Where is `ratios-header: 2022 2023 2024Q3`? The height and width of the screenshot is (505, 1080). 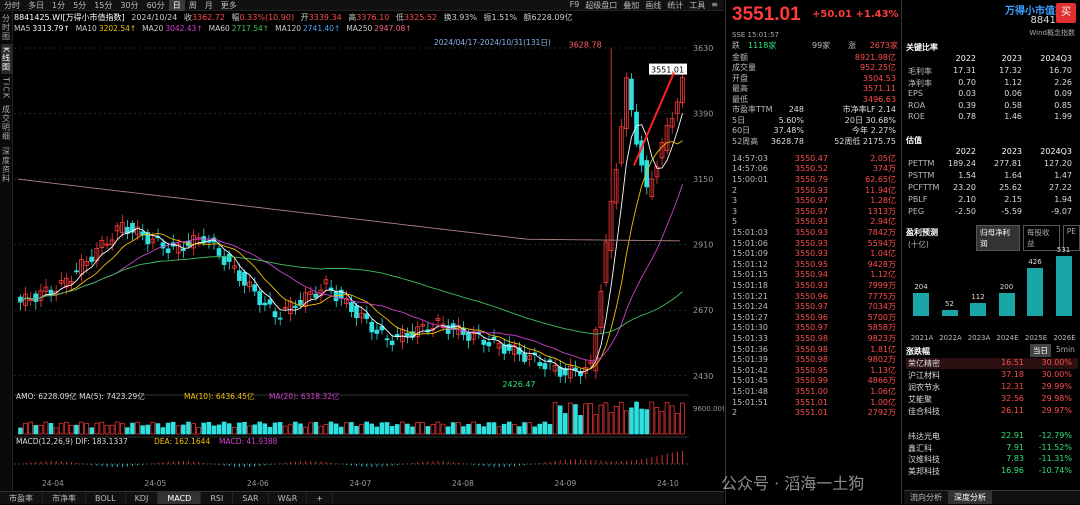
ratios-header: 2022 2023 2024Q3 is located at coordinates (992, 59).